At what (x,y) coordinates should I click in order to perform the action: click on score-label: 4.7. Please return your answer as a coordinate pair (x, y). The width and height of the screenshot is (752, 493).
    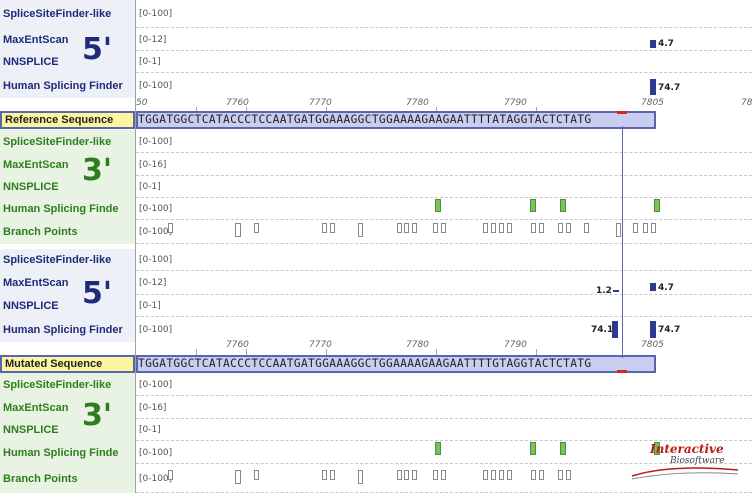
    Looking at the image, I should click on (666, 44).